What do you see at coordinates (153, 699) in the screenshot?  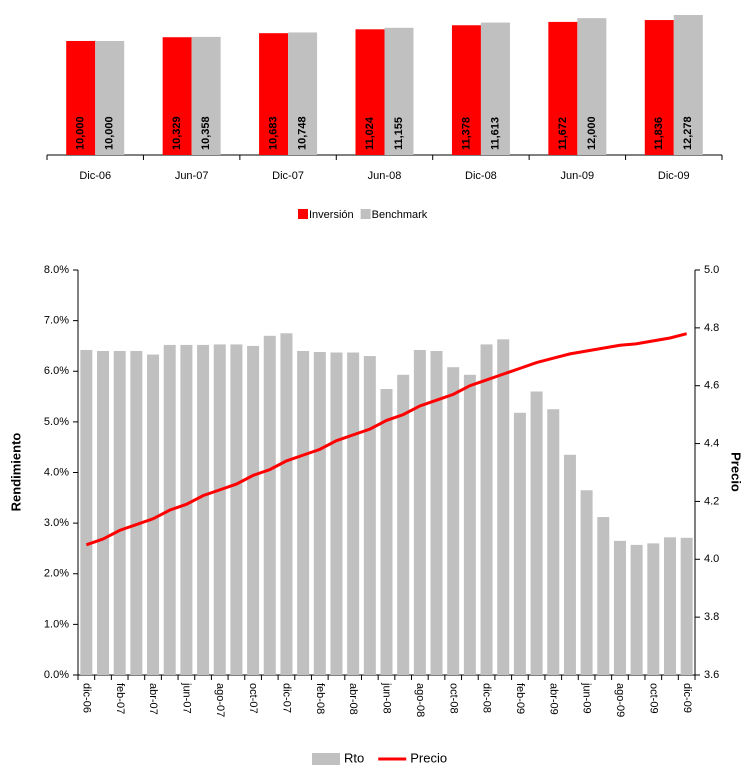 I see `x-tick-label: abr-07` at bounding box center [153, 699].